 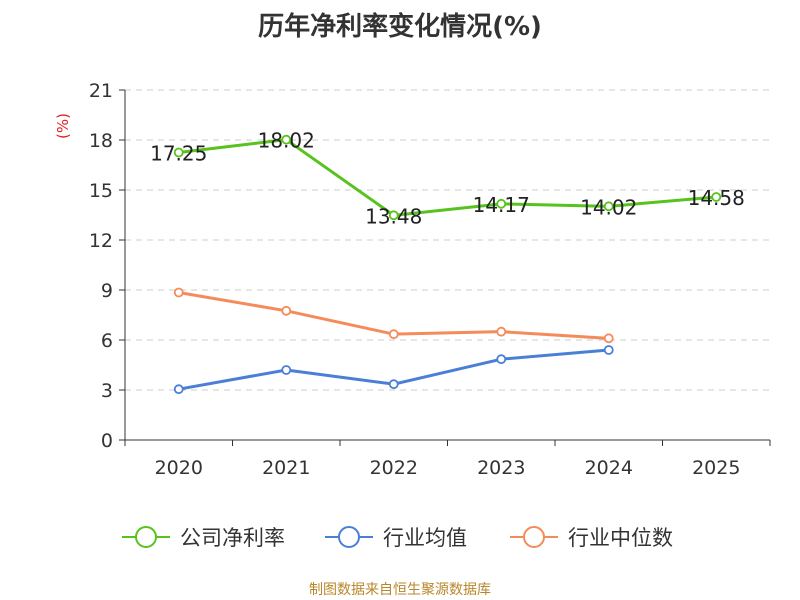 I want to click on data-label: 18.02, so click(x=286, y=141).